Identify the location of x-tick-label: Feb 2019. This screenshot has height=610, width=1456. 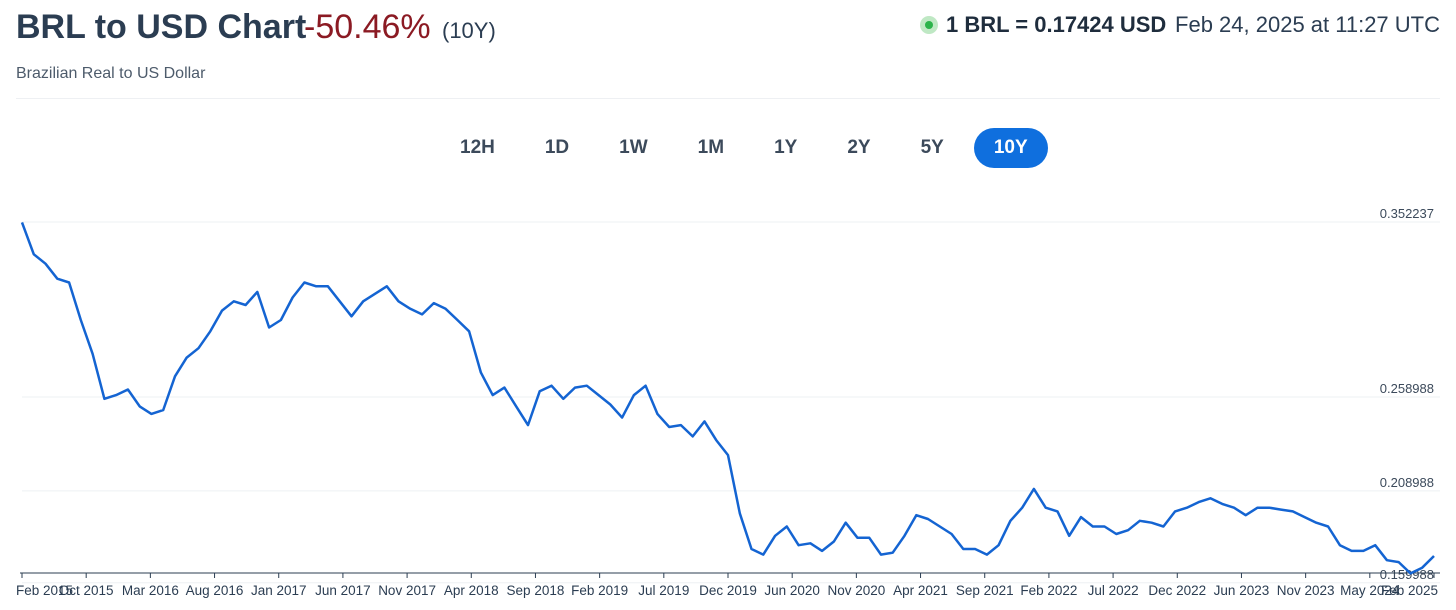
(599, 590).